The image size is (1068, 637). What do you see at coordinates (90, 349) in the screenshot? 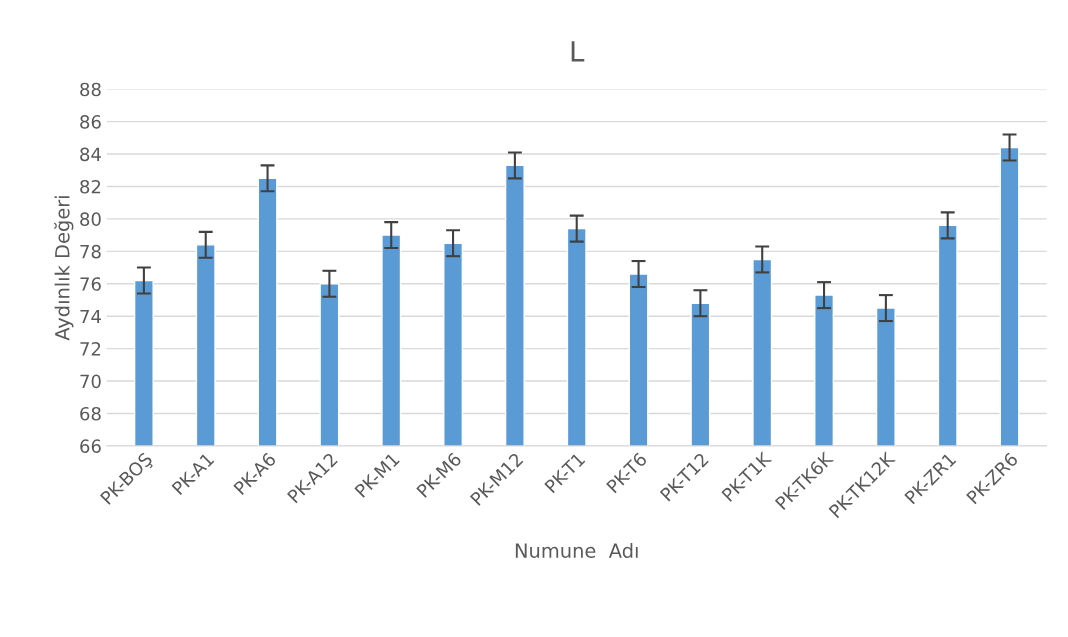
I see `y-tick-label: 72` at bounding box center [90, 349].